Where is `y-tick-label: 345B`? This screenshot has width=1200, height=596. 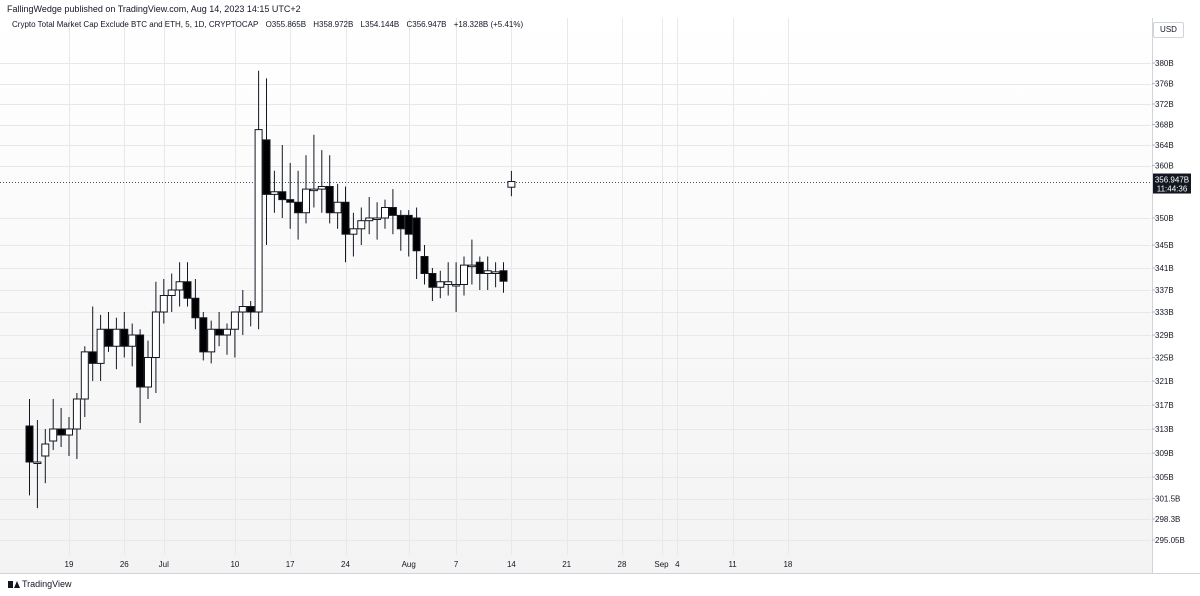
y-tick-label: 345B is located at coordinates (1164, 245).